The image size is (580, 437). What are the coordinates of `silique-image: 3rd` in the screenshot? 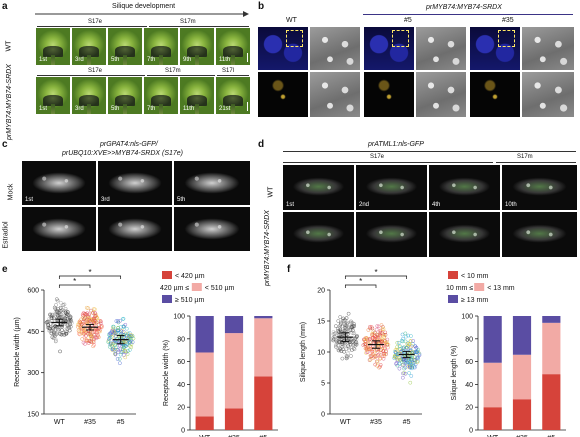 It's located at (89, 95).